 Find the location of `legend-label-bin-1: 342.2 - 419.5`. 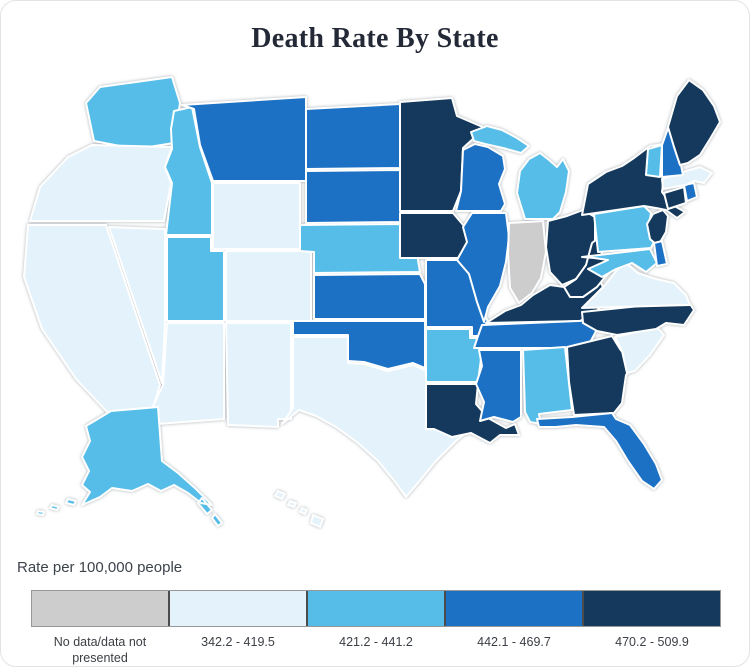

legend-label-bin-1: 342.2 - 419.5 is located at coordinates (238, 642).